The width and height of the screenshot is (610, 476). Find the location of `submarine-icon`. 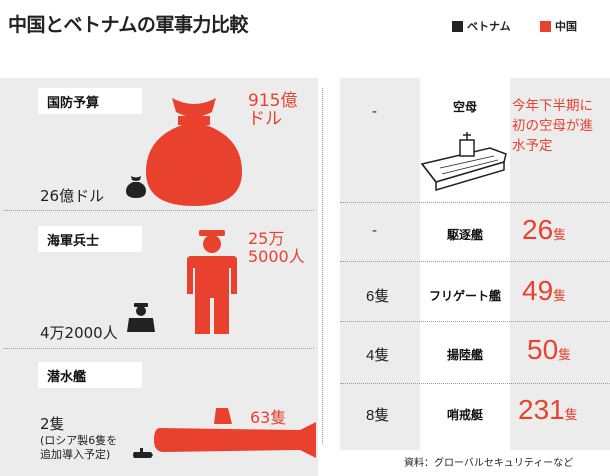

submarine-icon is located at coordinates (235, 433).